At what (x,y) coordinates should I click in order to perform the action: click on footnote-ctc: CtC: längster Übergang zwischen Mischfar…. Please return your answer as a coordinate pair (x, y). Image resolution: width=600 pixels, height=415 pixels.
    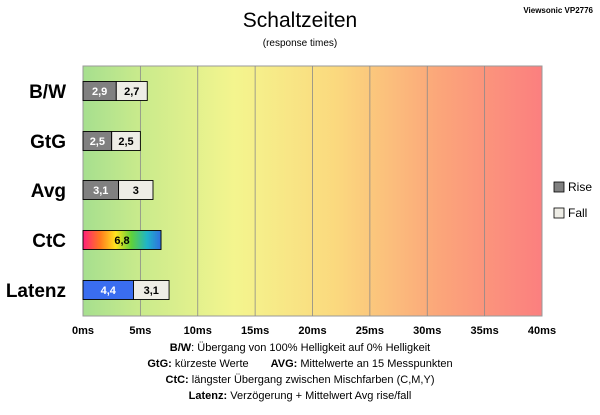
    Looking at the image, I should click on (300, 380).